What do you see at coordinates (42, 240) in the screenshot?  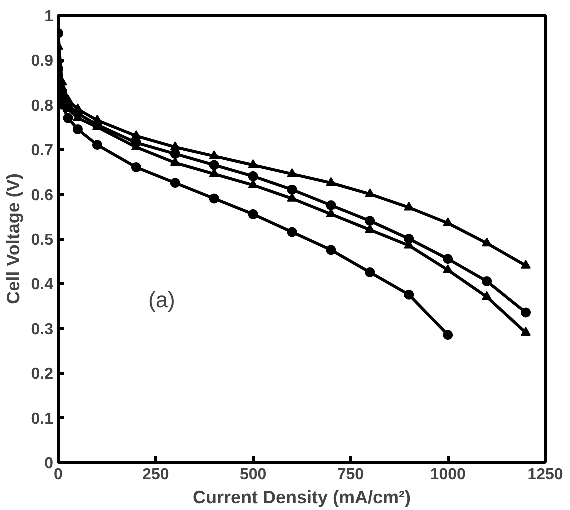 I see `y-tick-label: 0.5` at bounding box center [42, 240].